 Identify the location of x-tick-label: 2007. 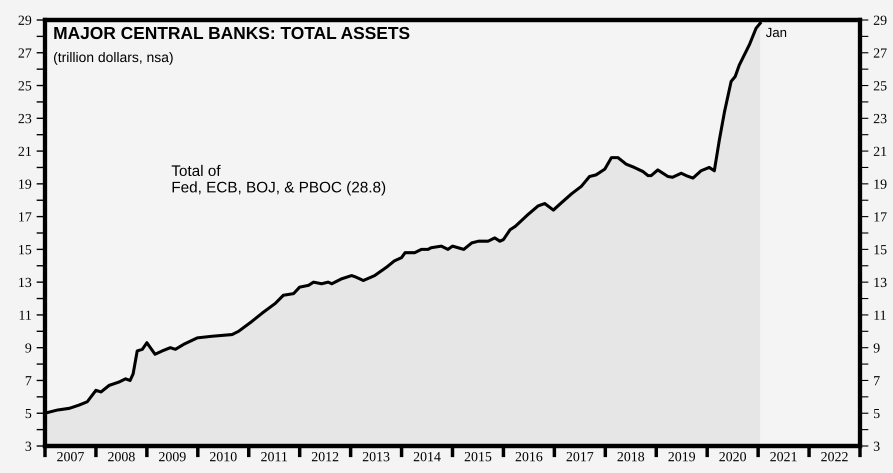
(70, 457).